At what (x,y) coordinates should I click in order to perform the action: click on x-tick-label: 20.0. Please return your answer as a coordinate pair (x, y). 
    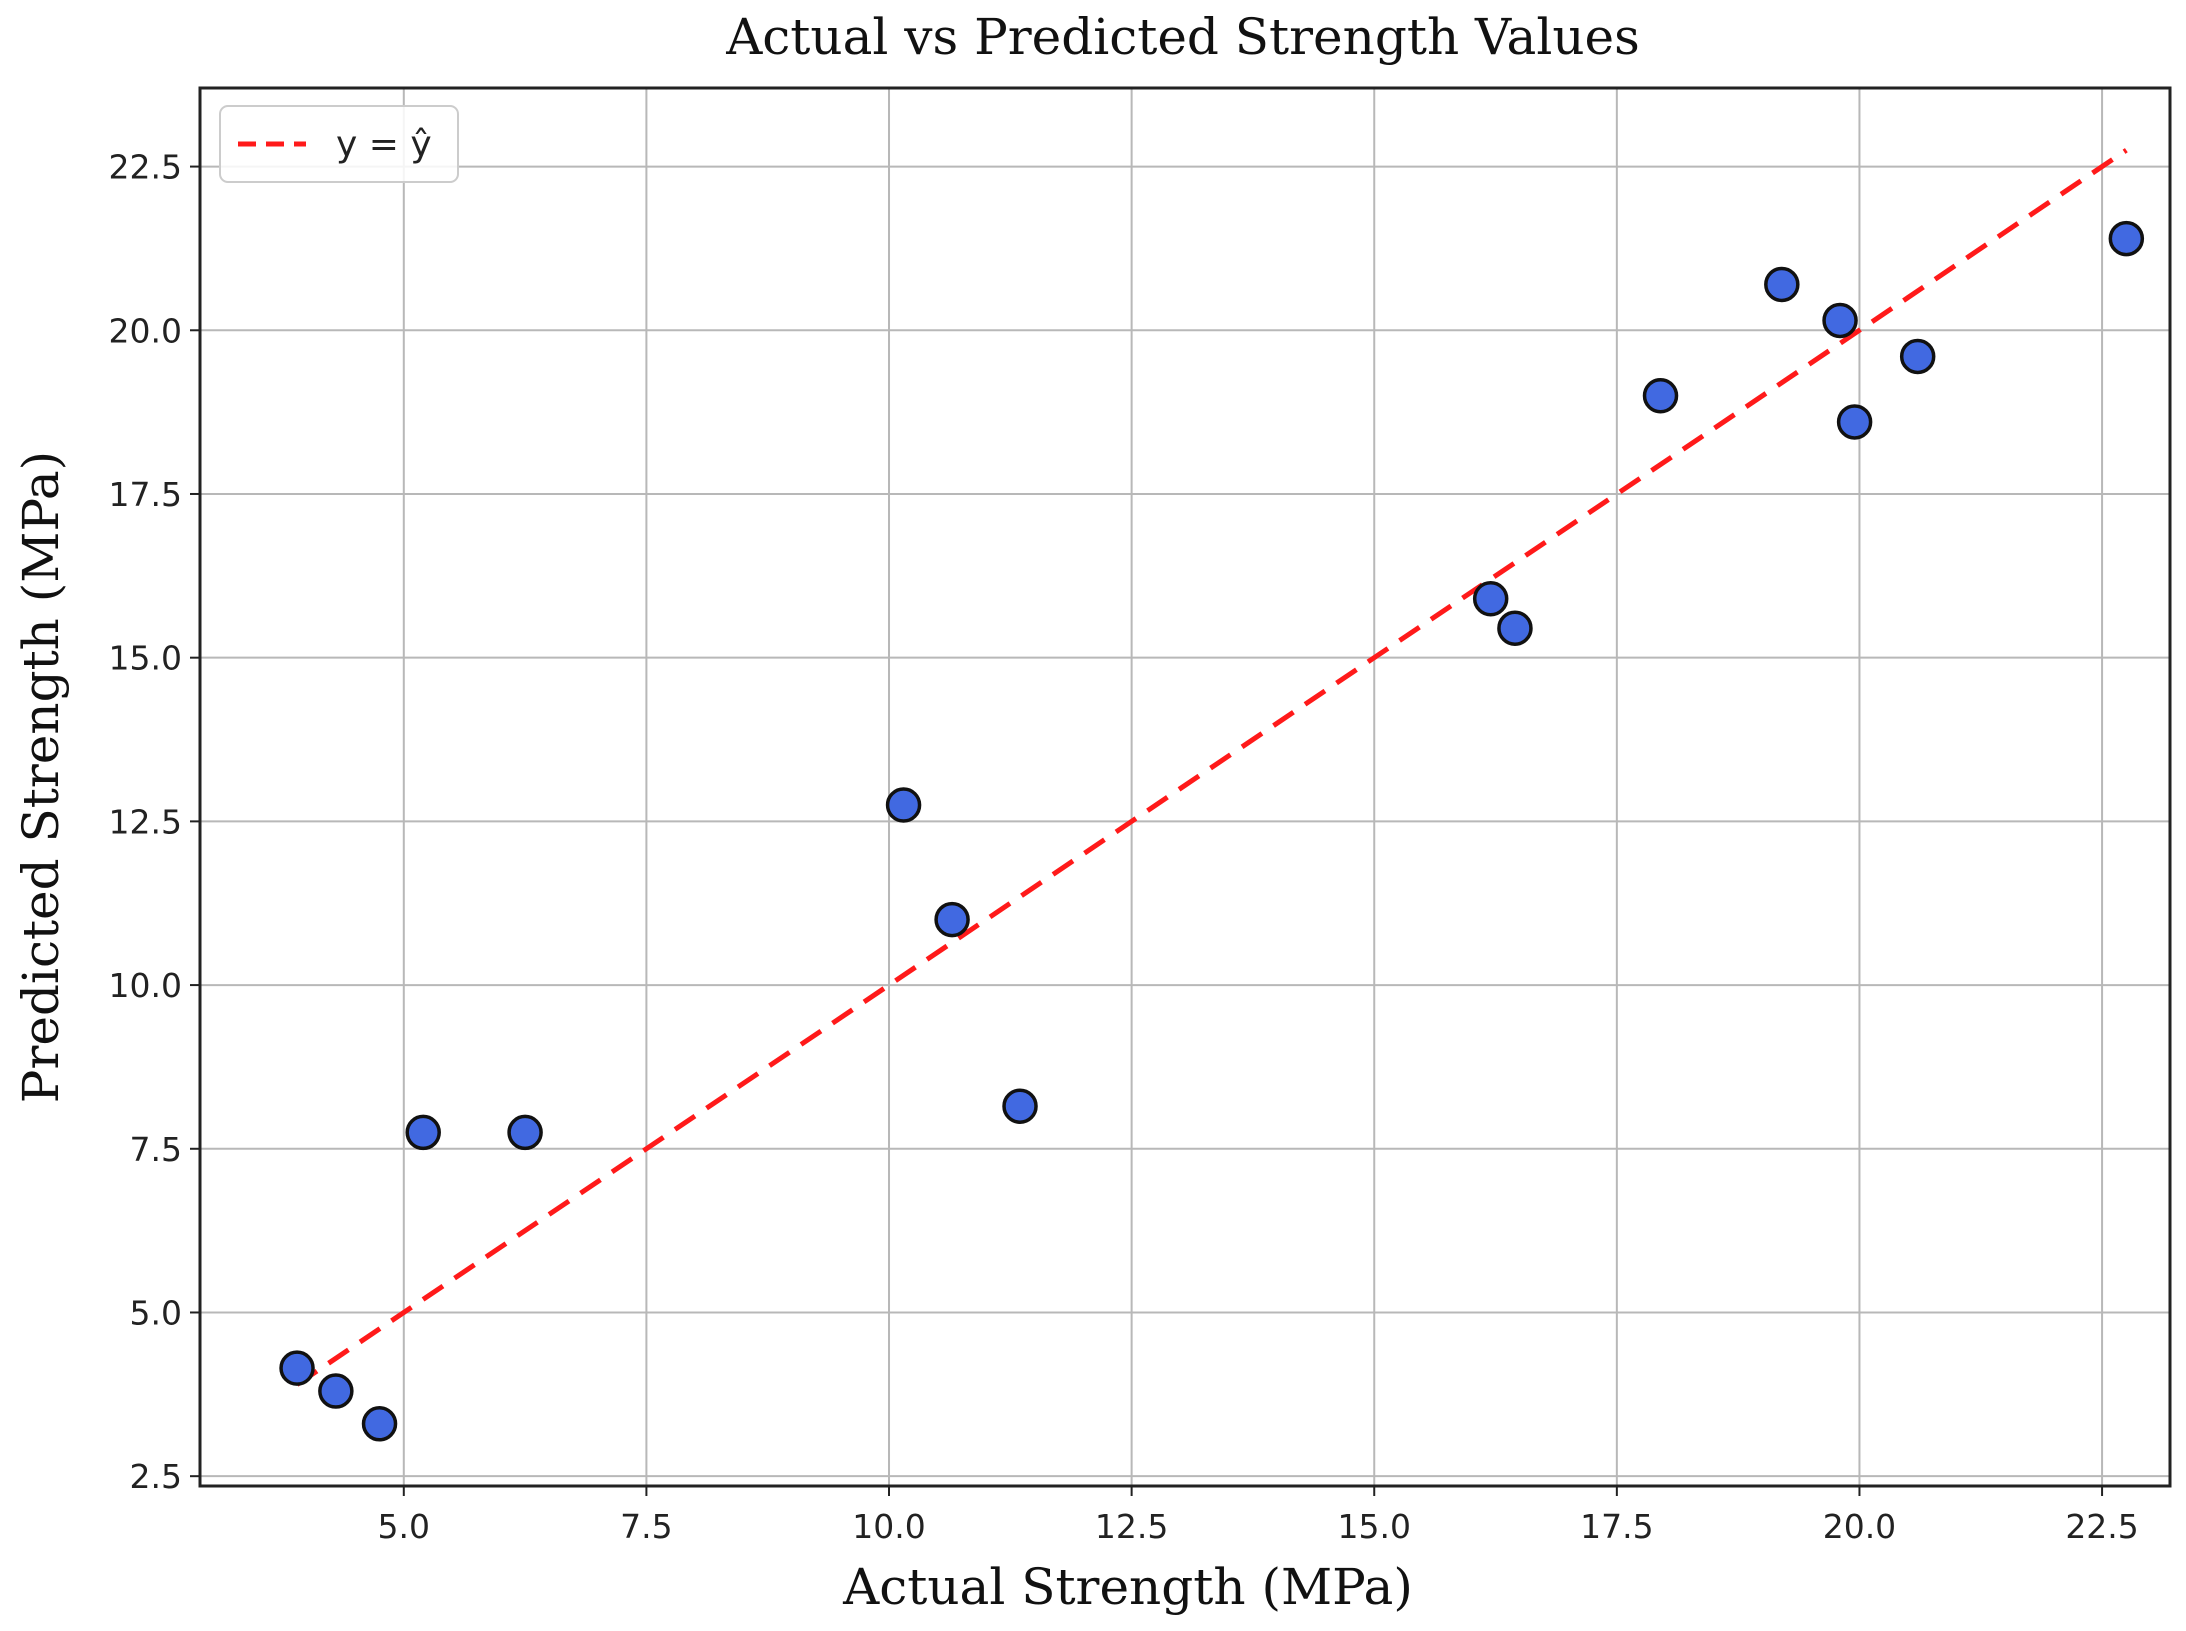
    Looking at the image, I should click on (1859, 1526).